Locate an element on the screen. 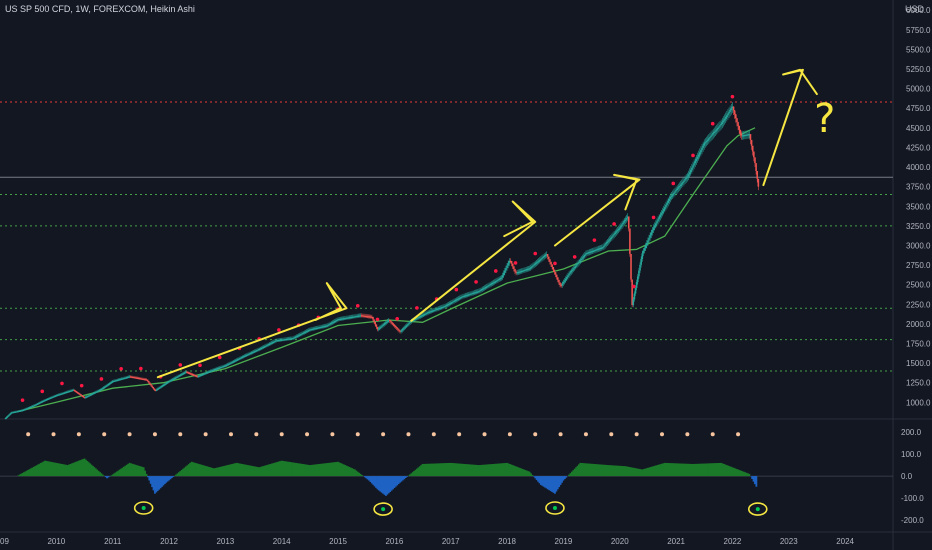 The image size is (932, 550). time-tick-label: 2011 is located at coordinates (113, 541).